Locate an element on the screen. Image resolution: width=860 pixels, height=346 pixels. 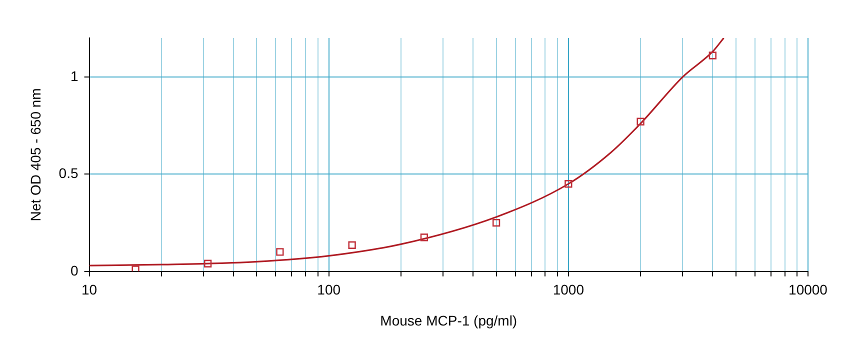
x-tick-label: 100 is located at coordinates (329, 290).